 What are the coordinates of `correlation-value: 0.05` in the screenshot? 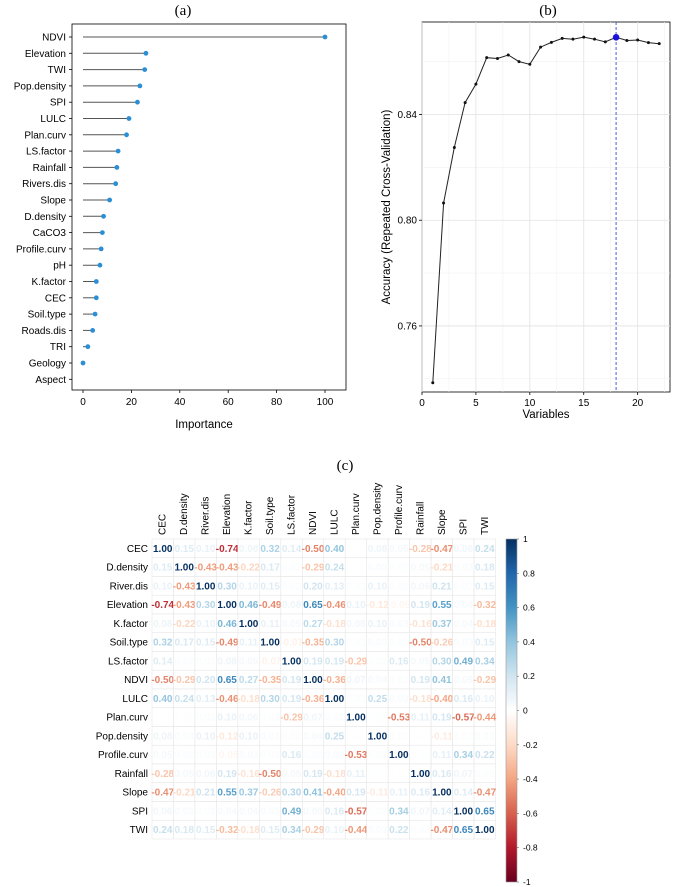 It's located at (464, 680).